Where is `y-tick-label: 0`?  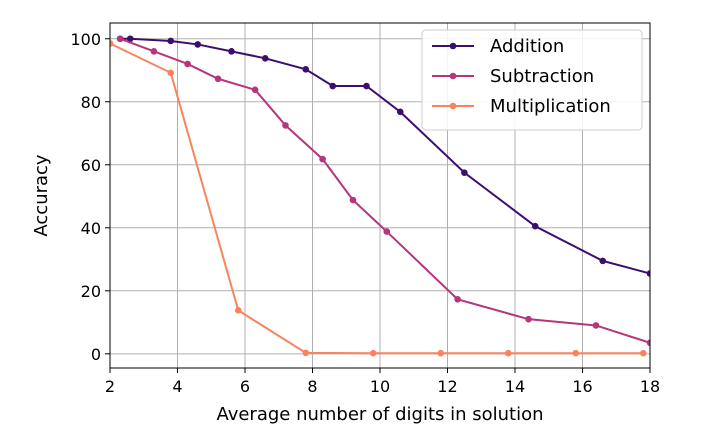 y-tick-label: 0 is located at coordinates (96, 354).